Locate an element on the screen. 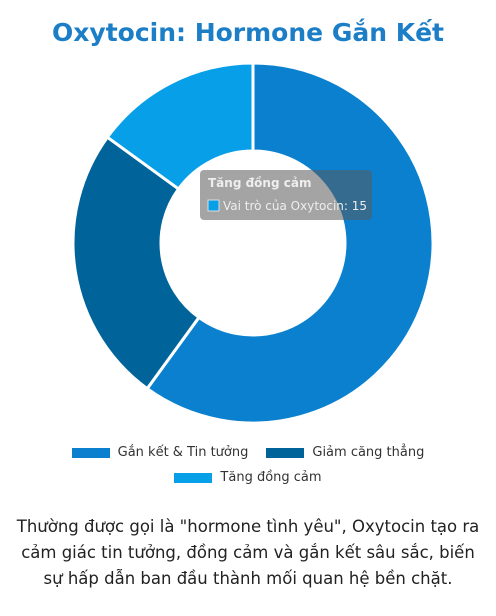 This screenshot has width=496, height=616. legend-item: Tăng đồng cảm is located at coordinates (248, 477).